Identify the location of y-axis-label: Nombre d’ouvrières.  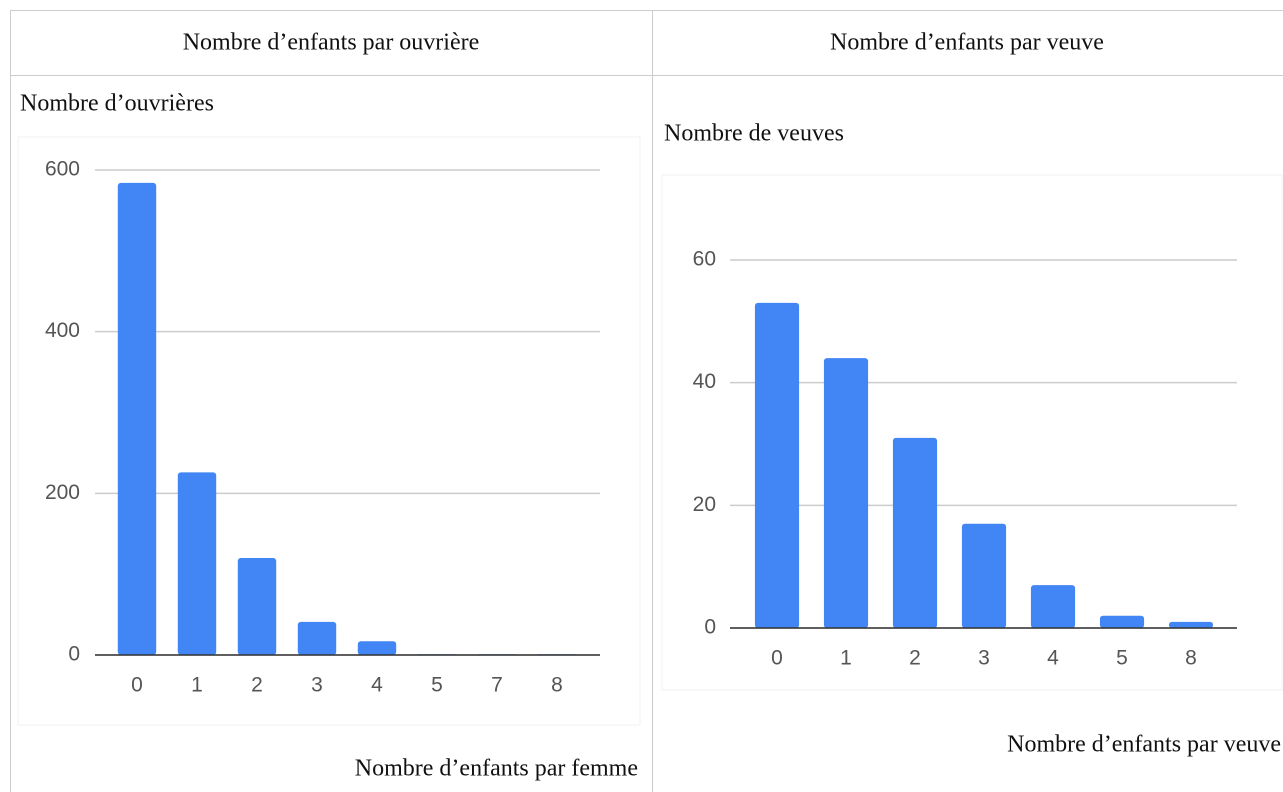
(117, 104).